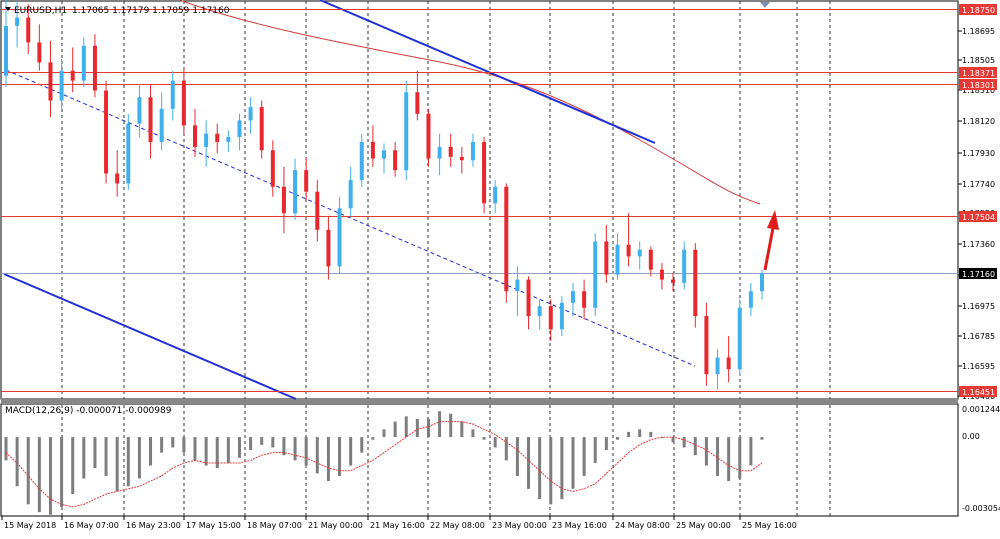  I want to click on current-price-badge-label: 1.17160, so click(978, 274).